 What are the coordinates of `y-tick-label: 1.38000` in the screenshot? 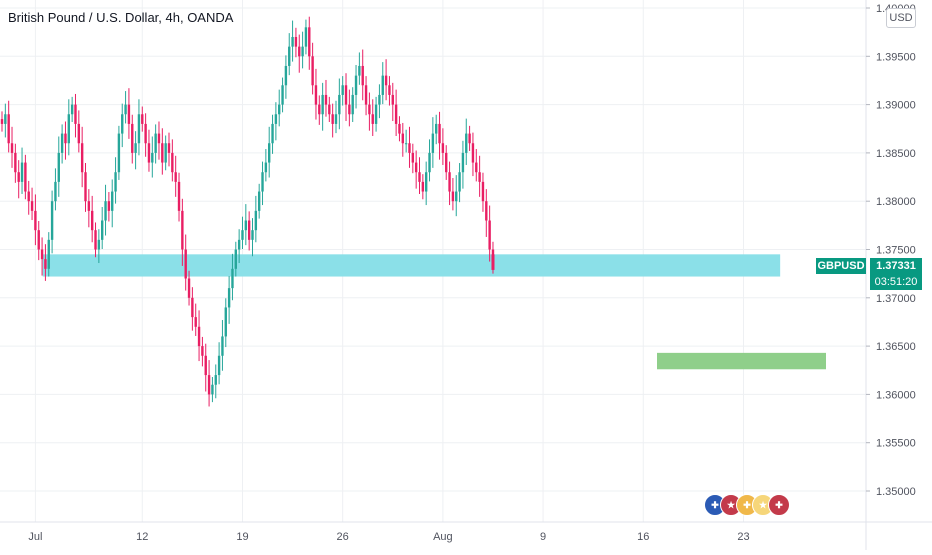 It's located at (896, 202).